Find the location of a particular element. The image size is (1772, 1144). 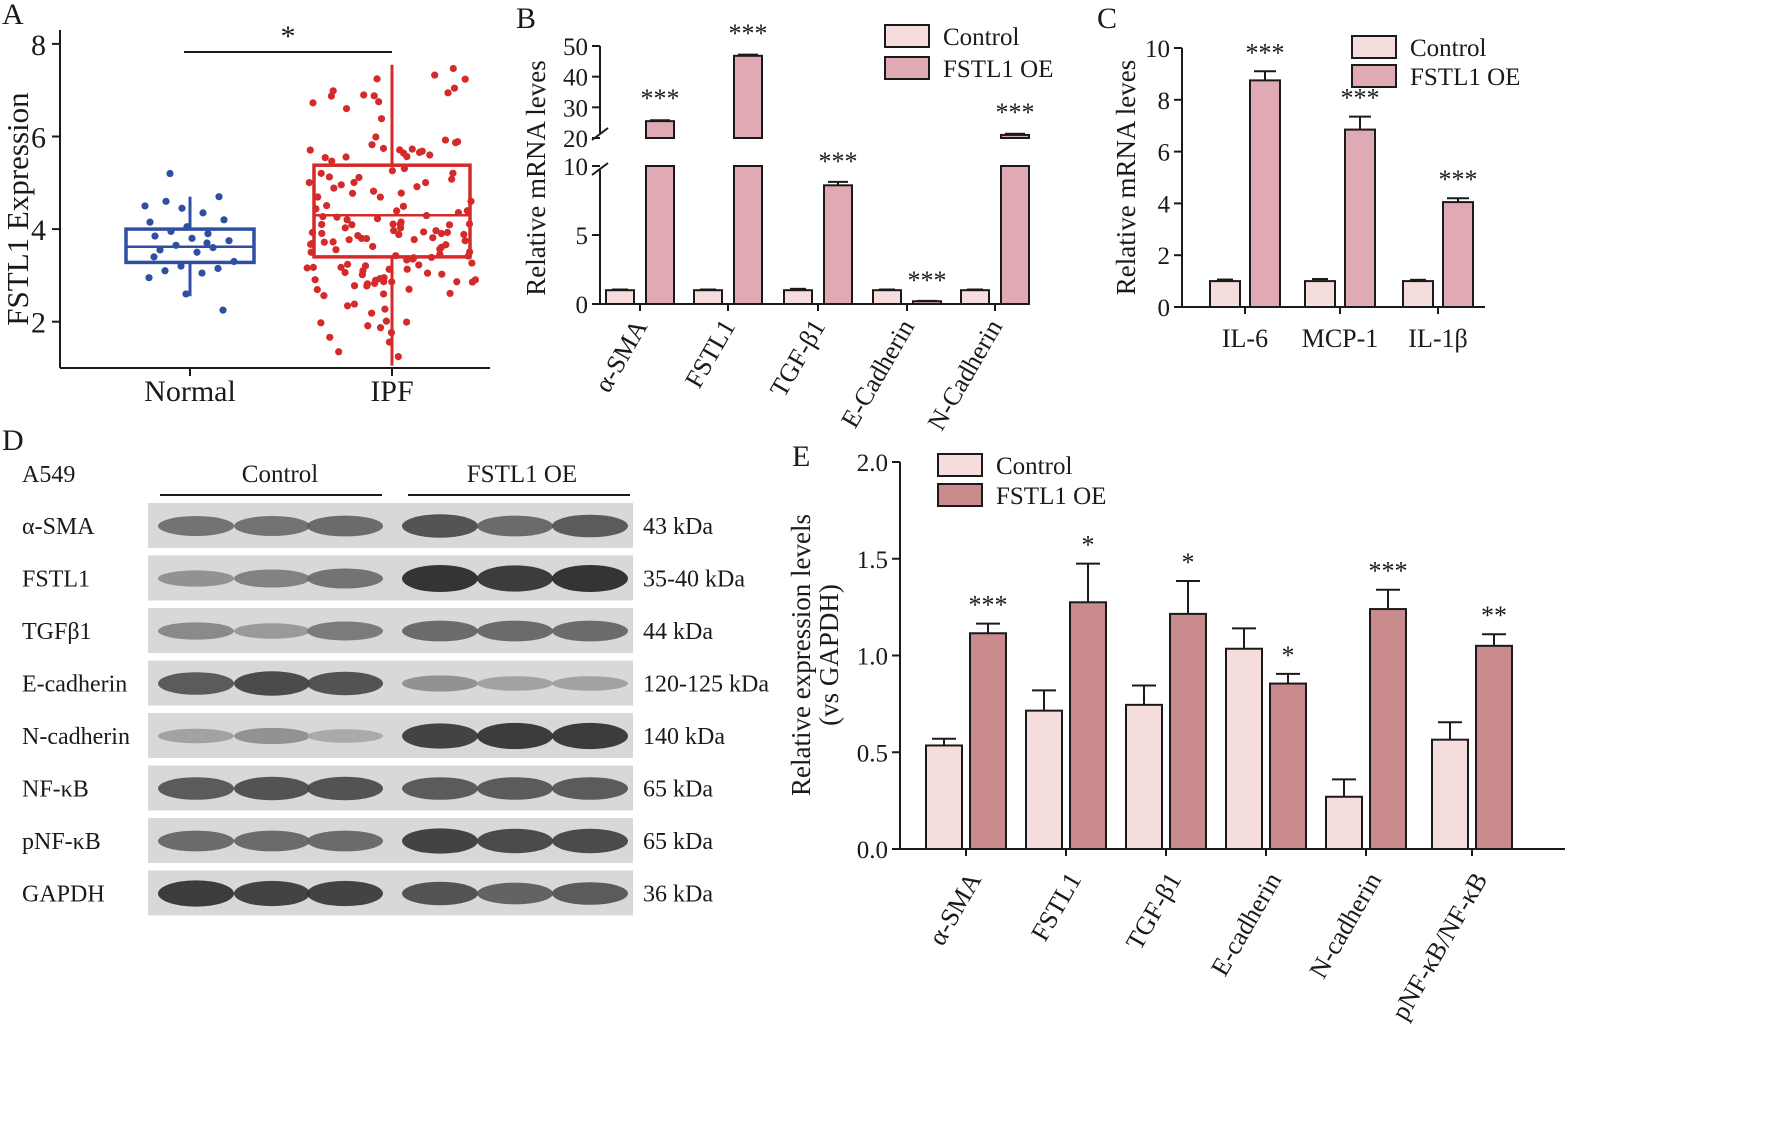

x-tick-label: α-SMA is located at coordinates (621, 355).